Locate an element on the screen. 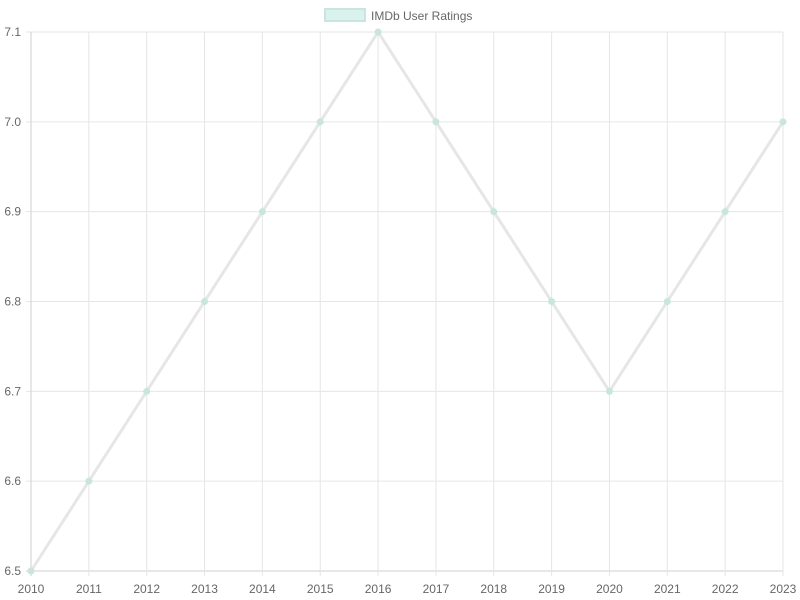 This screenshot has height=600, width=800. legend: IMDb User Ratings is located at coordinates (398, 15).